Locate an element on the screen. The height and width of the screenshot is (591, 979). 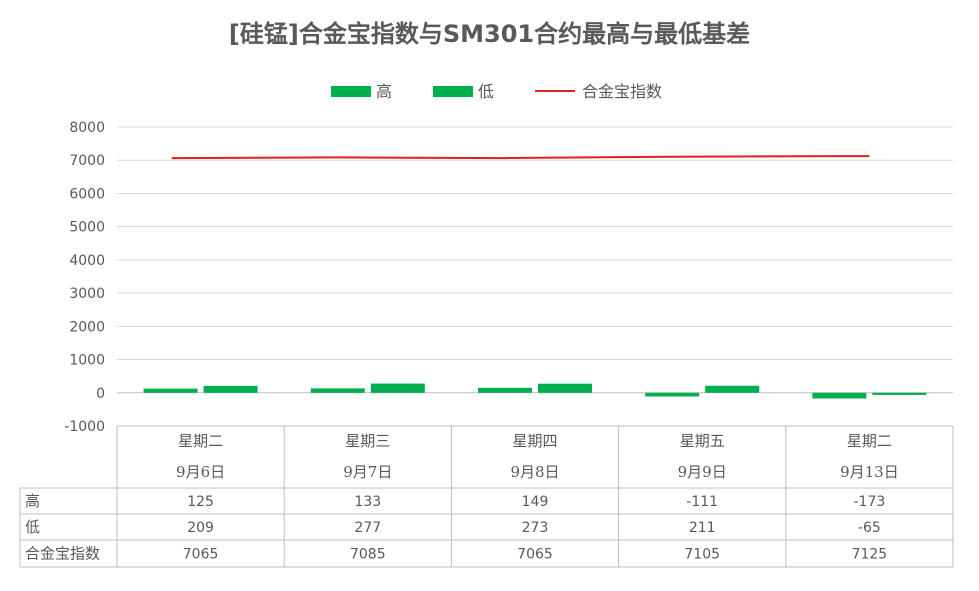
bars is located at coordinates (535, 391).